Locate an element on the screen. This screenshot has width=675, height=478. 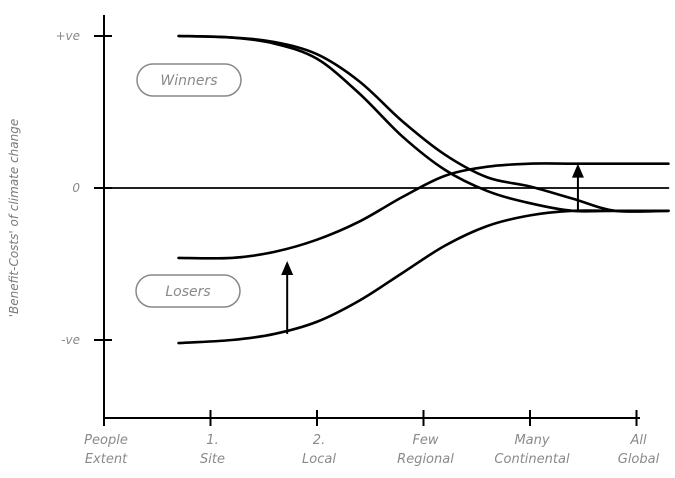
losers-label: Losers is located at coordinates (187, 292).